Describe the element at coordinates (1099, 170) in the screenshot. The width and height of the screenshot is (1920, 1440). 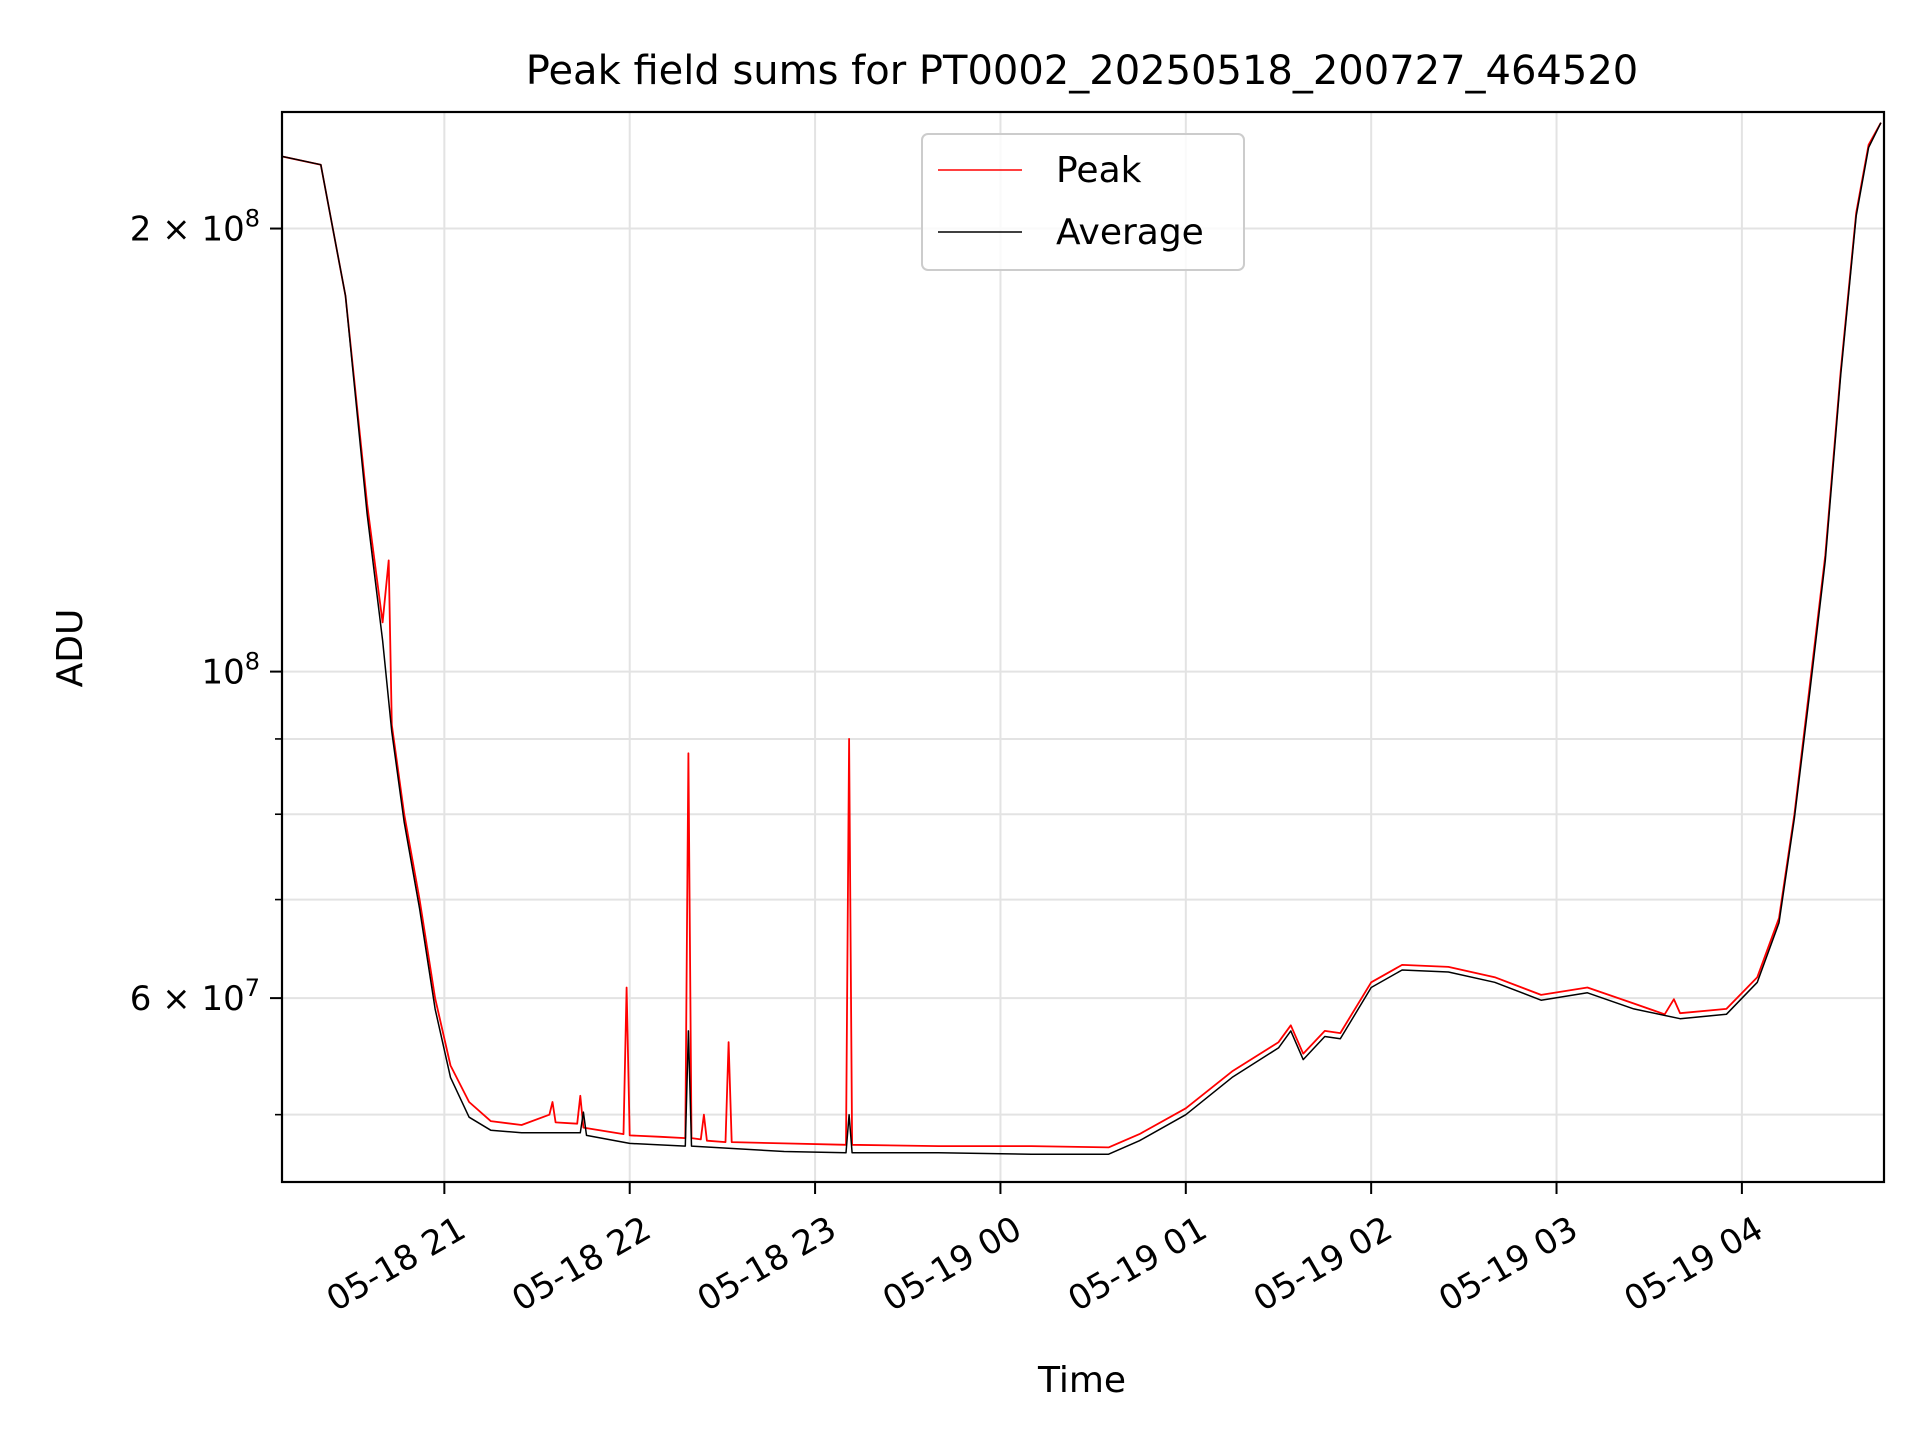
I see `legend-label-peak: Peak` at that location.